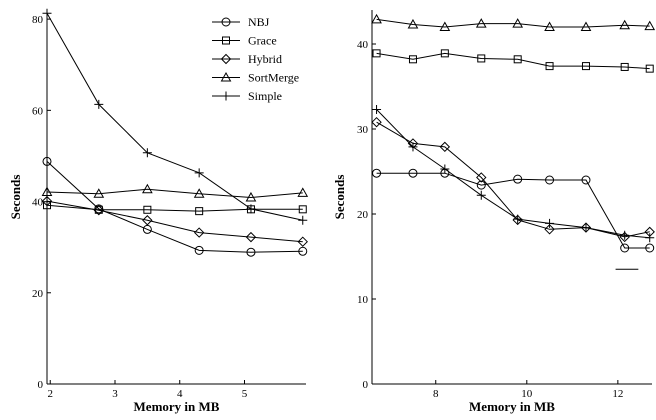 The height and width of the screenshot is (420, 656). I want to click on y-tick-label: 10, so click(363, 300).